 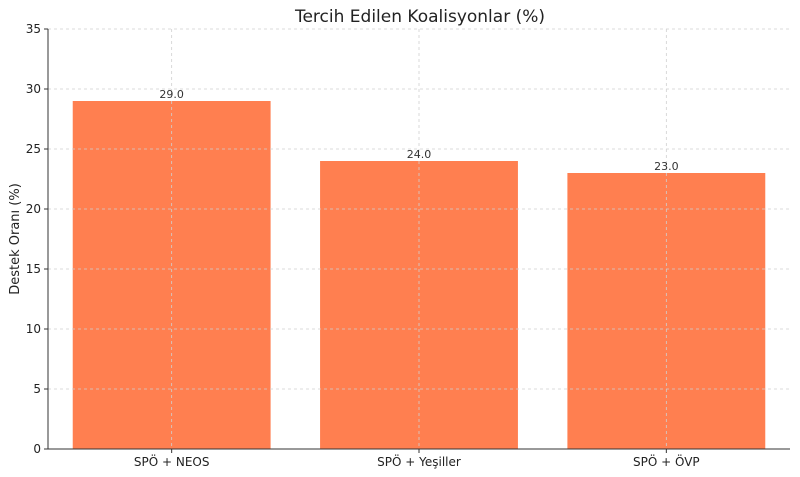 I want to click on x-tick-label: SPÖ + Yeşiller, so click(x=419, y=461).